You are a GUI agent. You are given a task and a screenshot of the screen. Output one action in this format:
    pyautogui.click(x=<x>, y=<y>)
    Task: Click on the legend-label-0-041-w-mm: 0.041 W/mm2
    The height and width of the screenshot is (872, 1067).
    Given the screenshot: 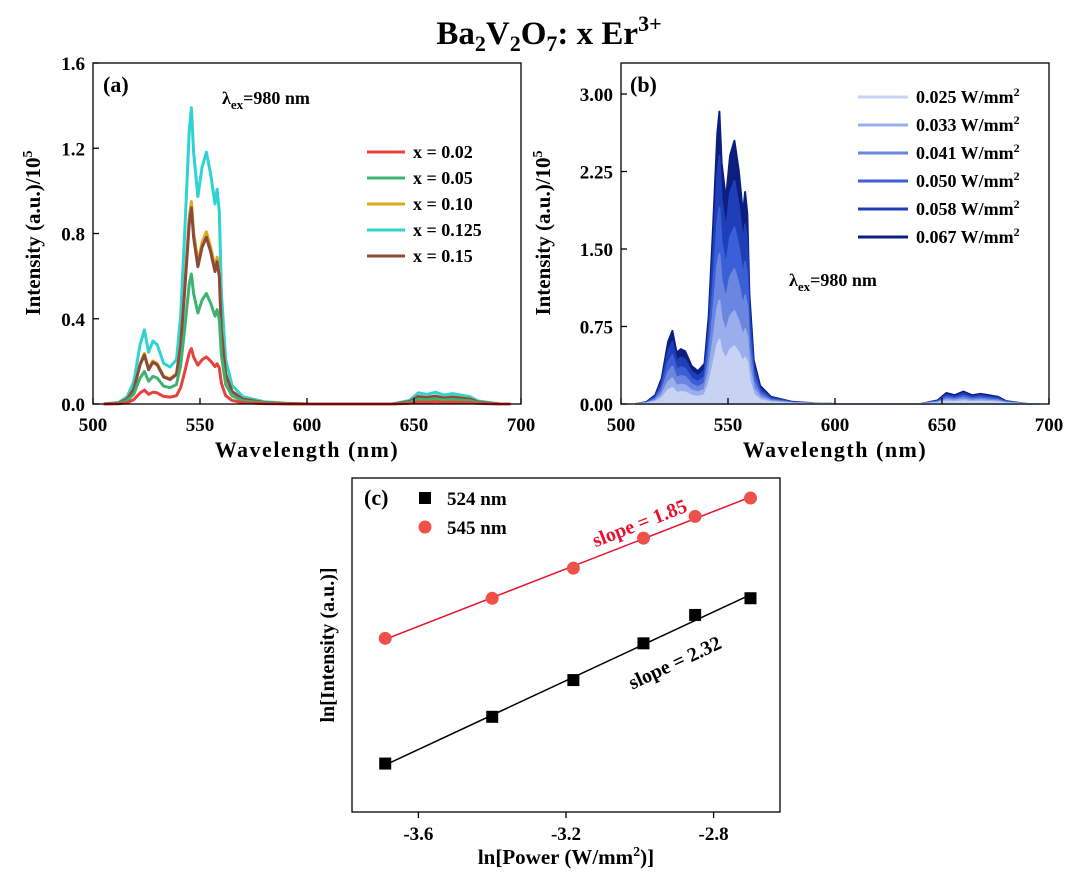 What is the action you would take?
    pyautogui.click(x=968, y=152)
    